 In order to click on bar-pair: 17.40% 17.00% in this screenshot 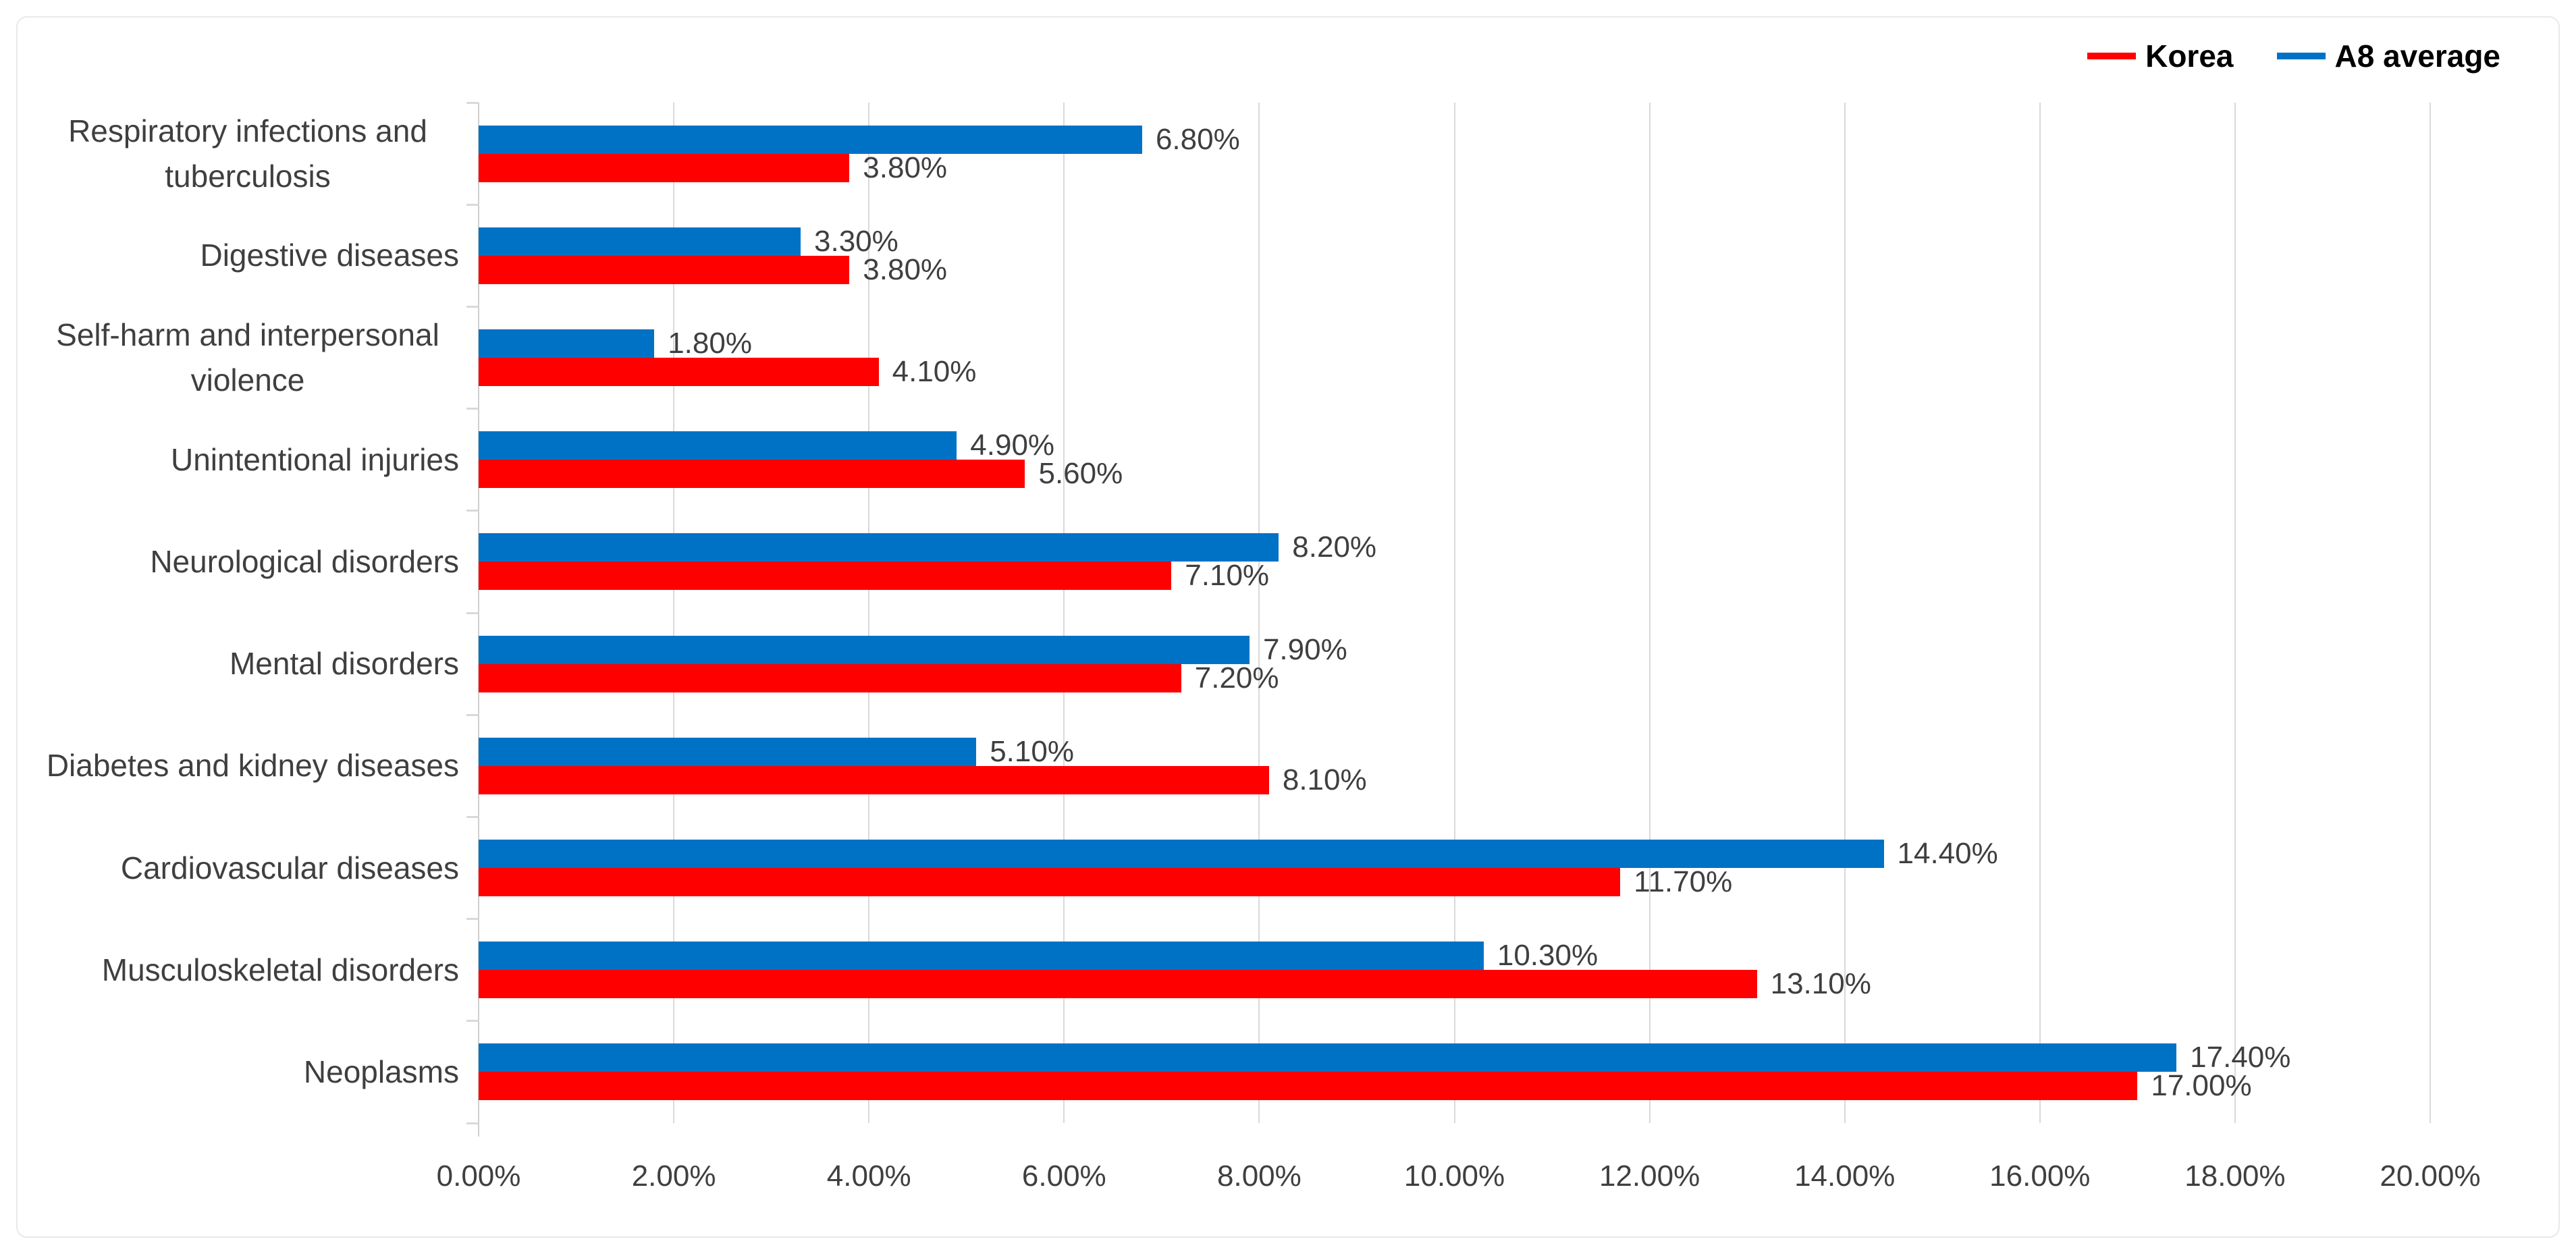, I will do `click(1454, 1072)`.